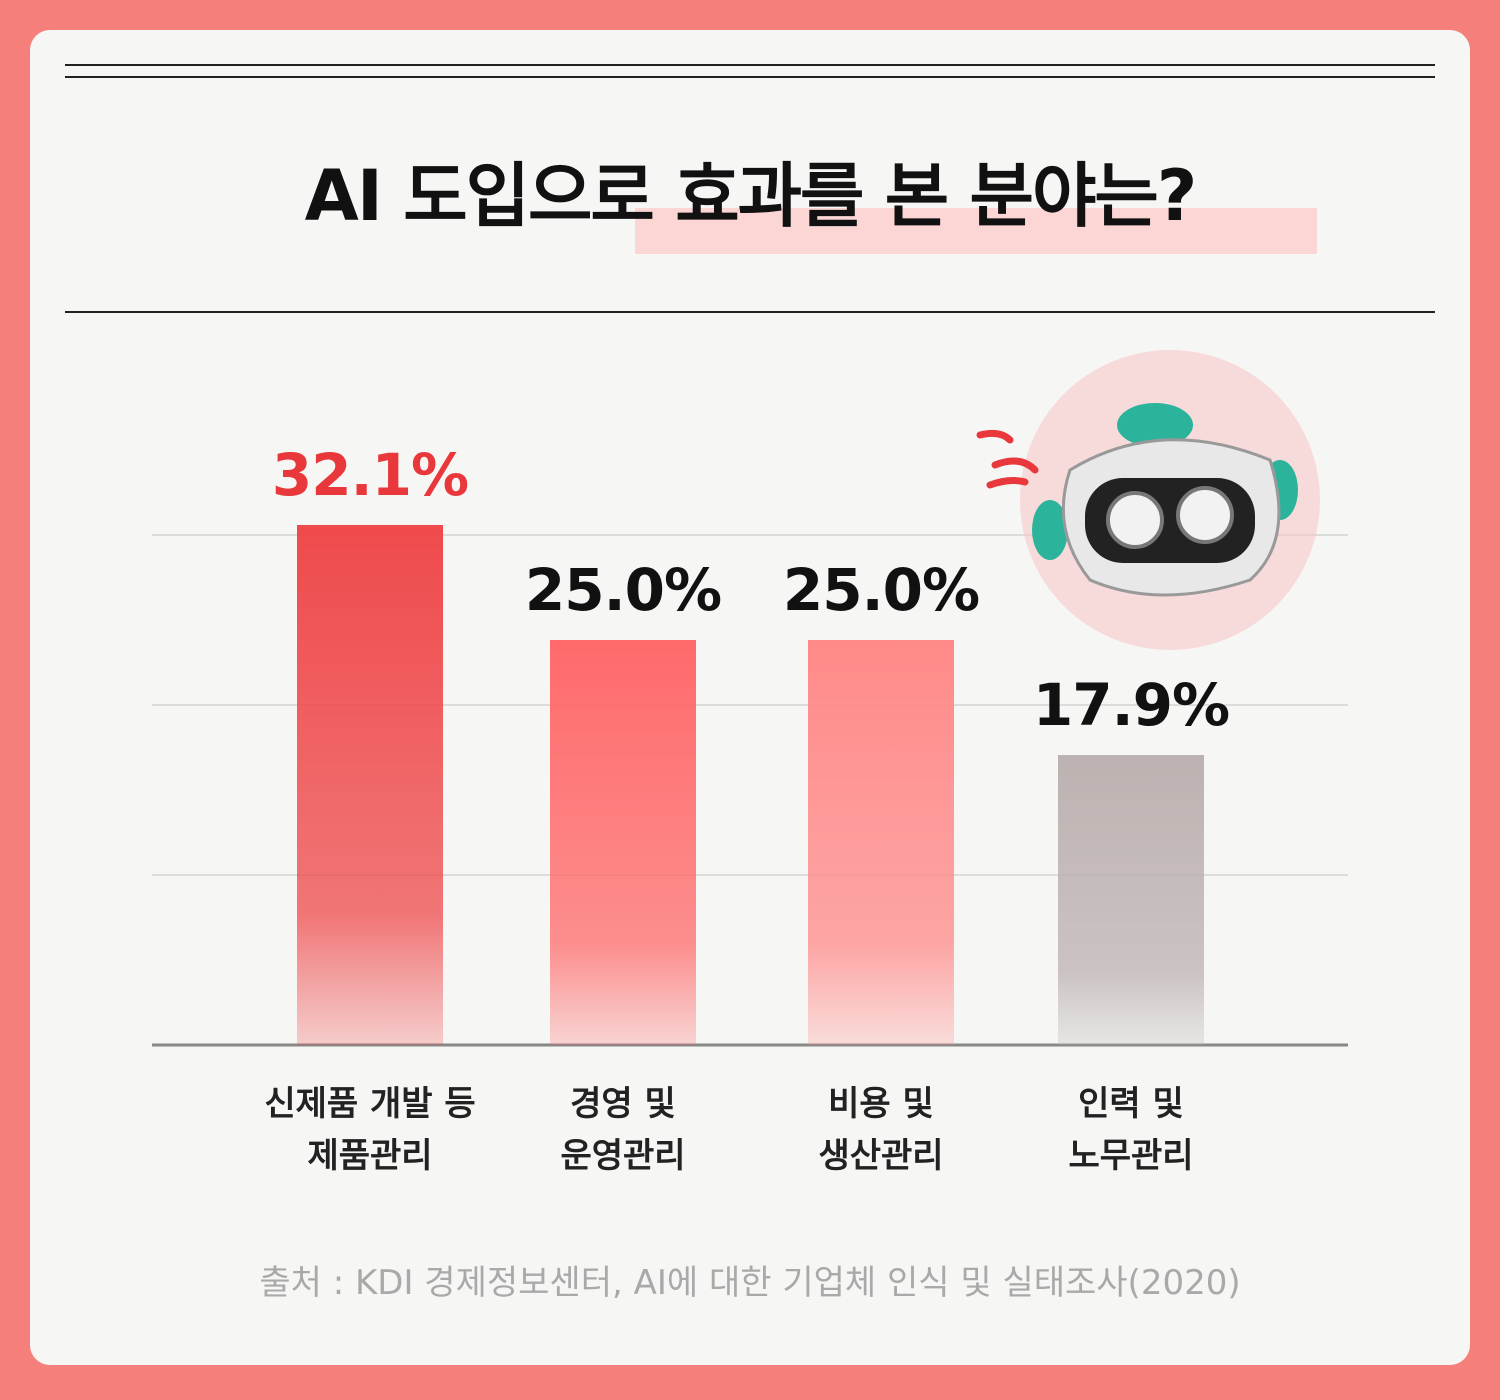 The image size is (1500, 1400). What do you see at coordinates (370, 1130) in the screenshot?
I see `category-label: 신제품 개발 등 제품관리` at bounding box center [370, 1130].